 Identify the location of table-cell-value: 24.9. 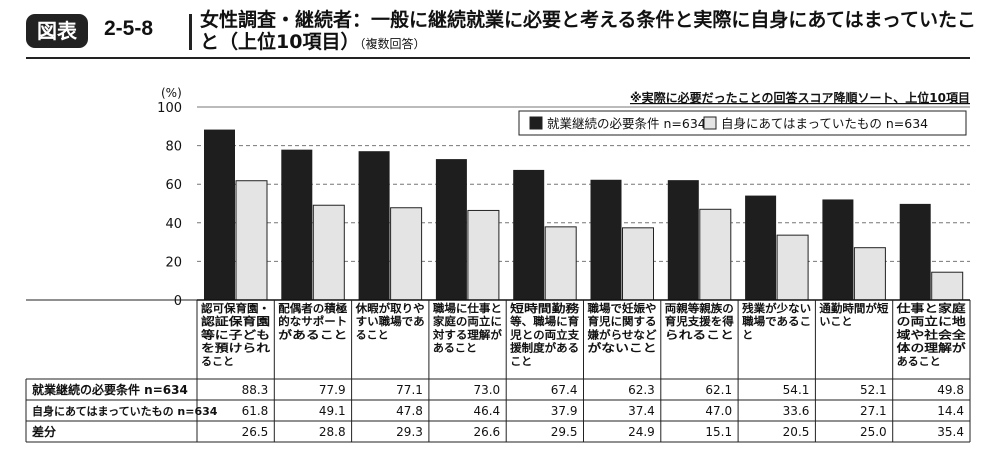
(641, 432).